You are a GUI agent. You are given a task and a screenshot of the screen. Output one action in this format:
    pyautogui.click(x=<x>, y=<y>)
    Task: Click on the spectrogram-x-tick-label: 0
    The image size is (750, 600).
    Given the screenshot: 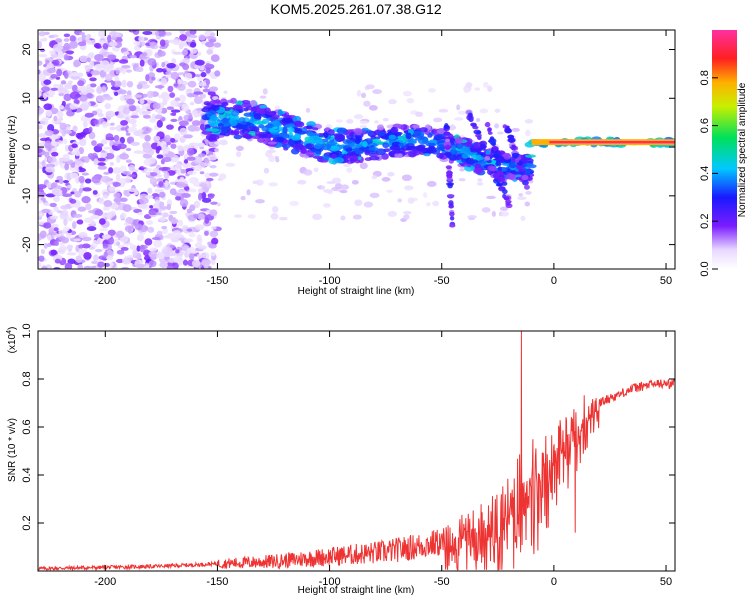 What is the action you would take?
    pyautogui.click(x=554, y=281)
    